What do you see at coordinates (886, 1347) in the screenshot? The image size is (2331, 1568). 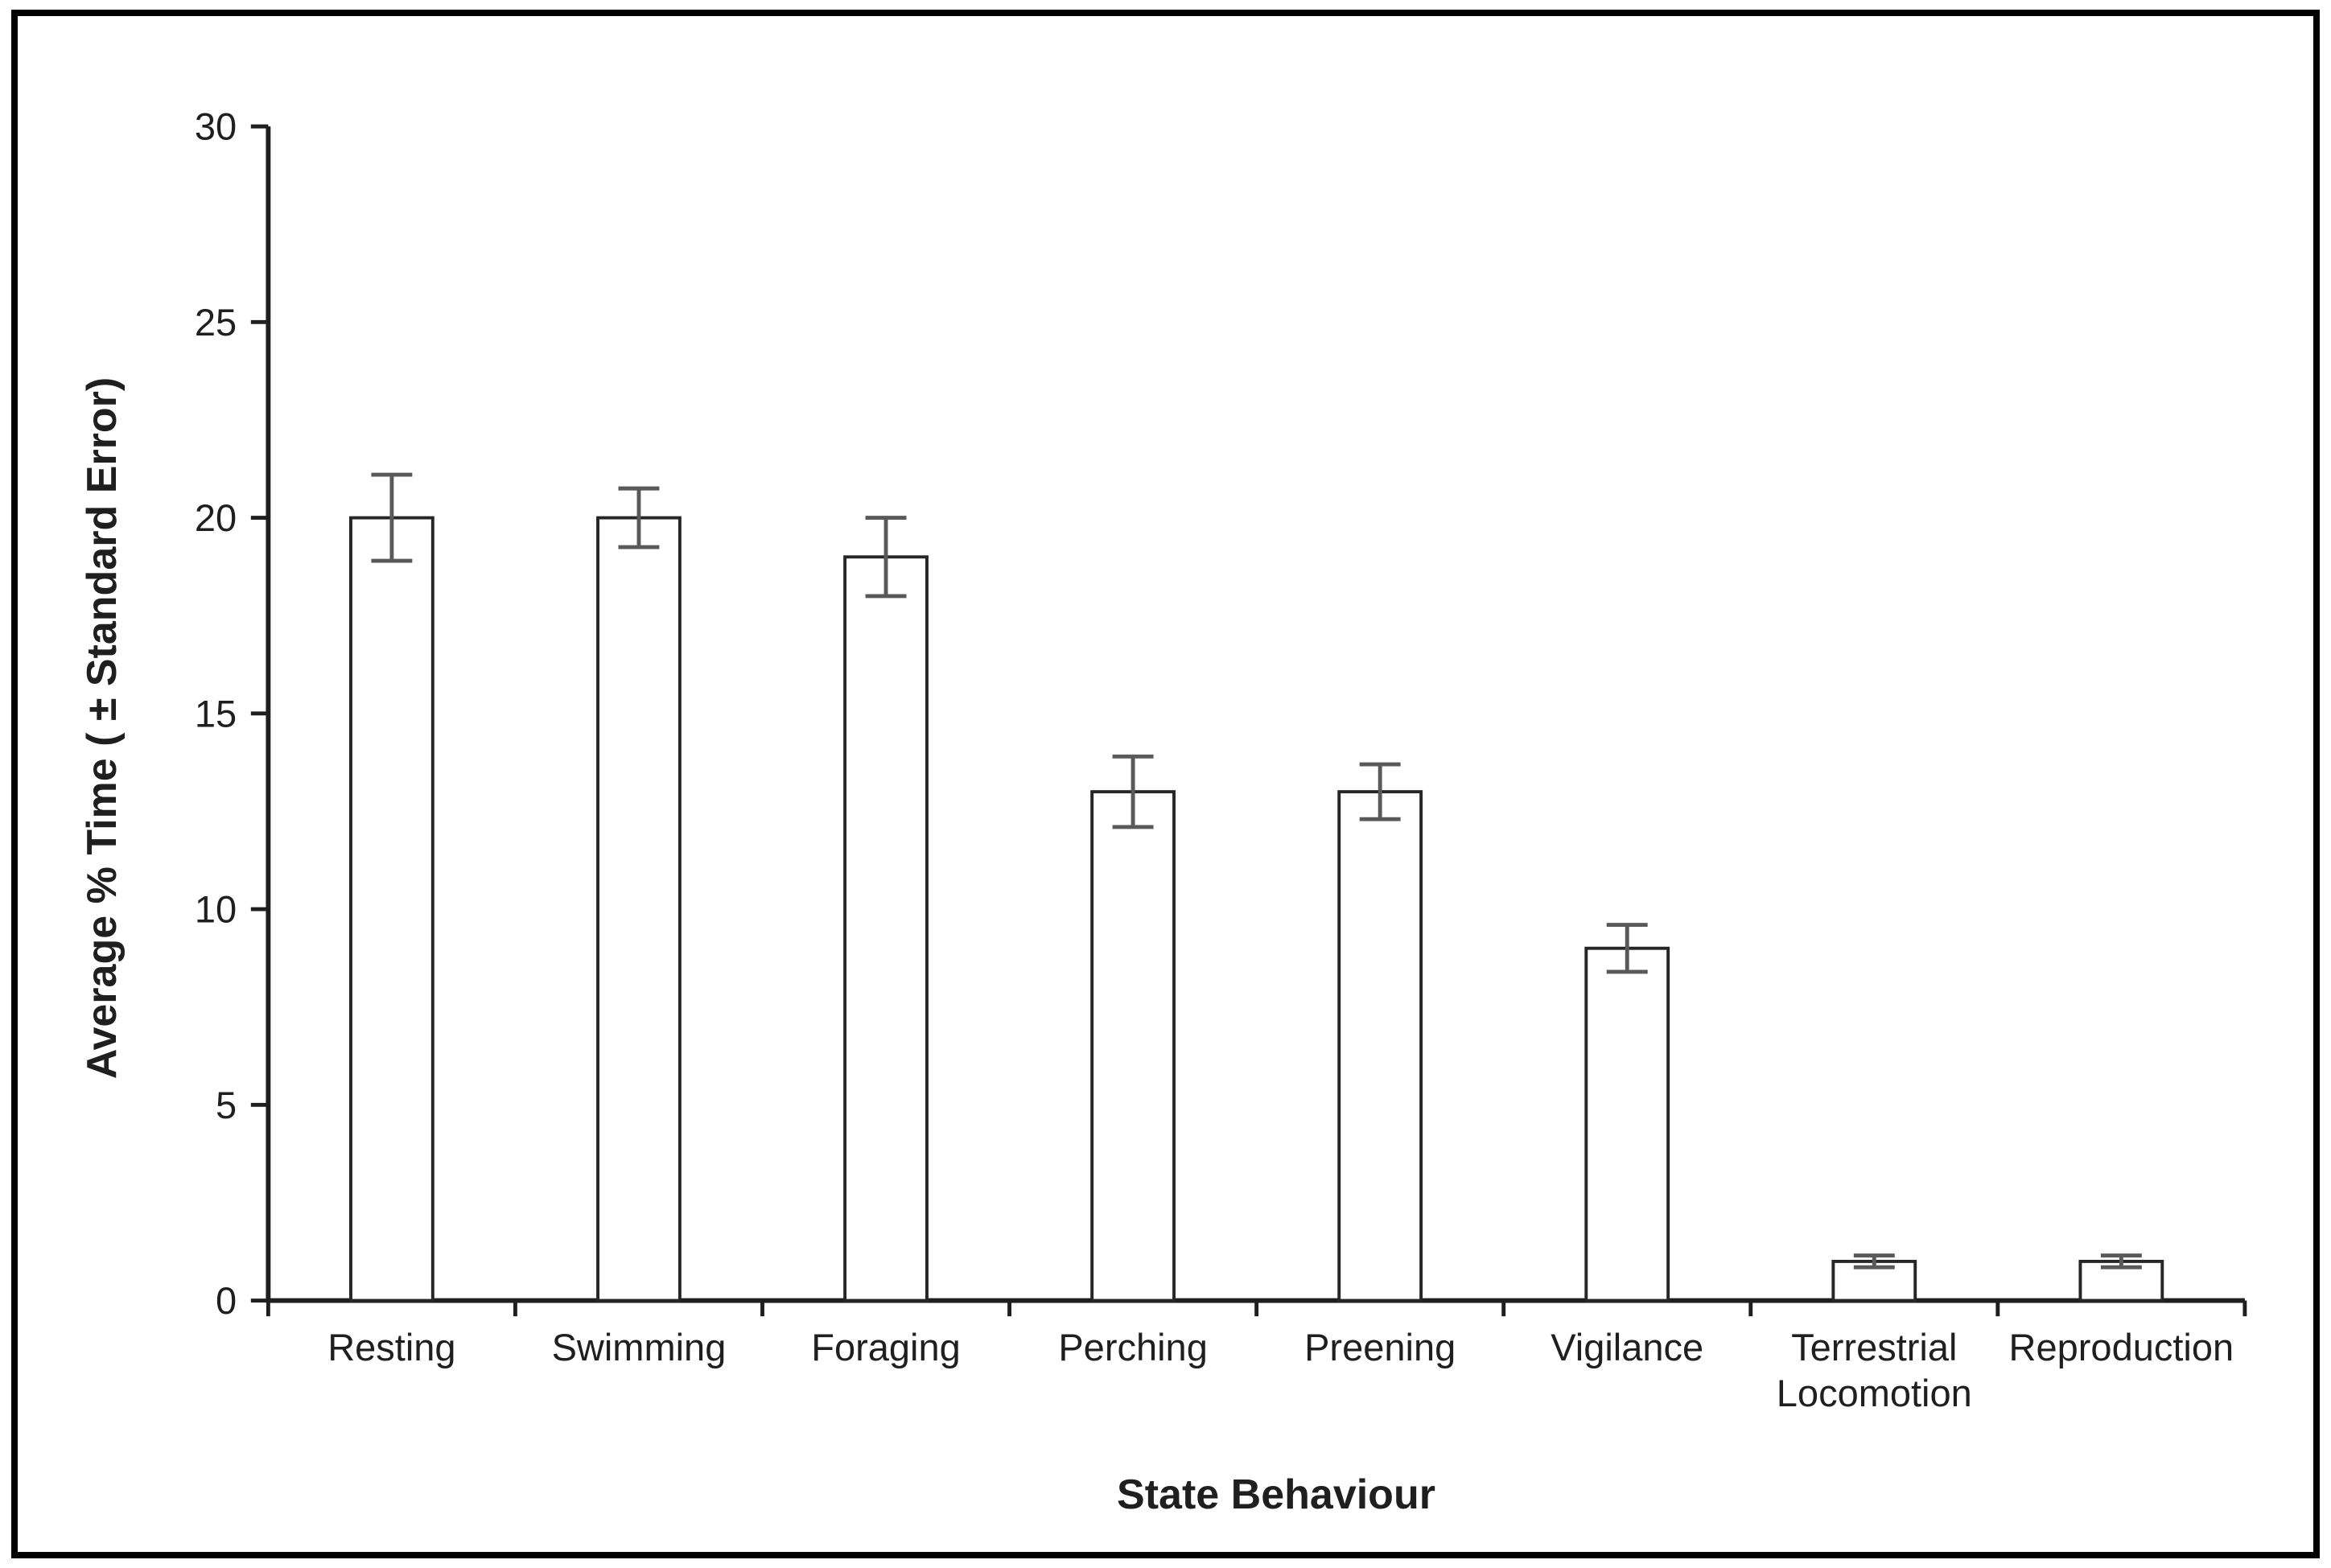 I see `category-label-foraging: Foraging` at bounding box center [886, 1347].